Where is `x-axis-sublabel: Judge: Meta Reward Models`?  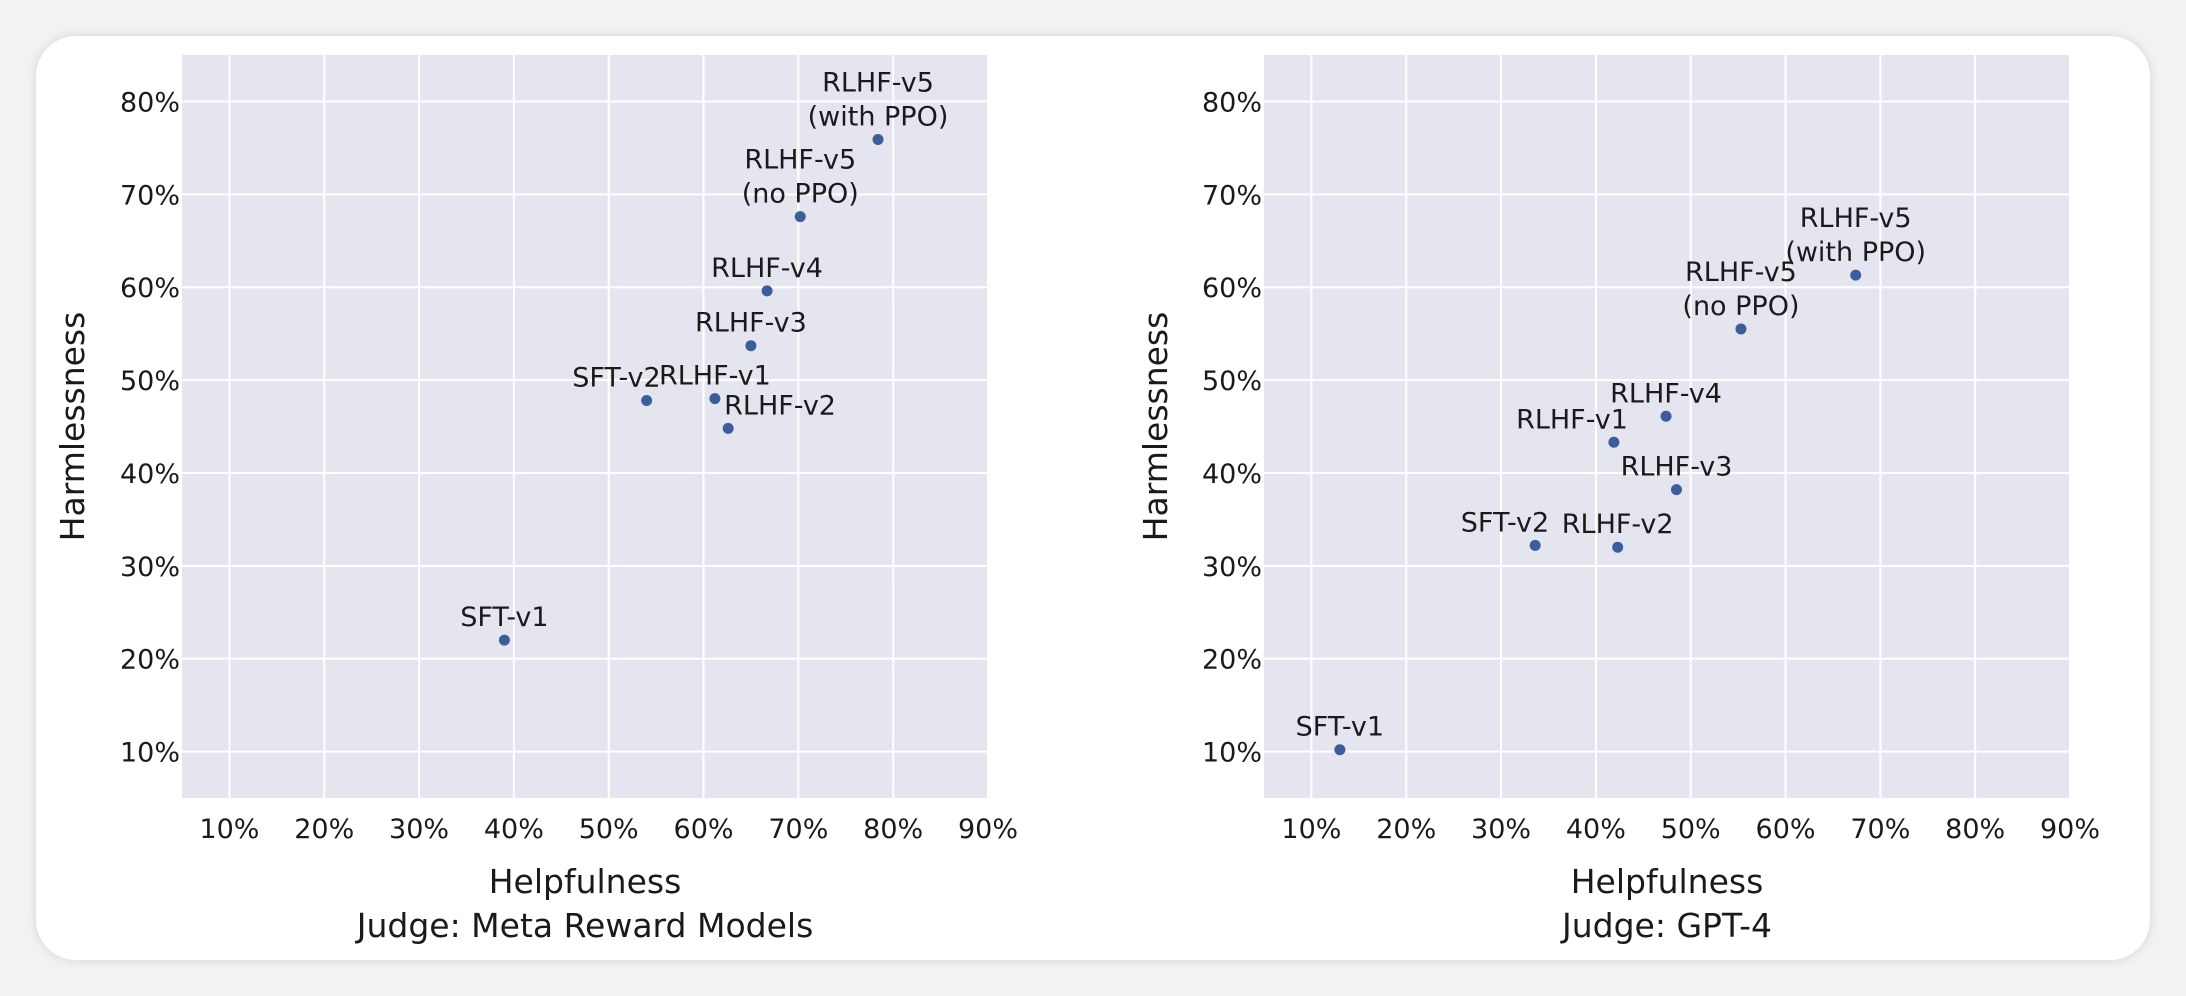 x-axis-sublabel: Judge: Meta Reward Models is located at coordinates (584, 925).